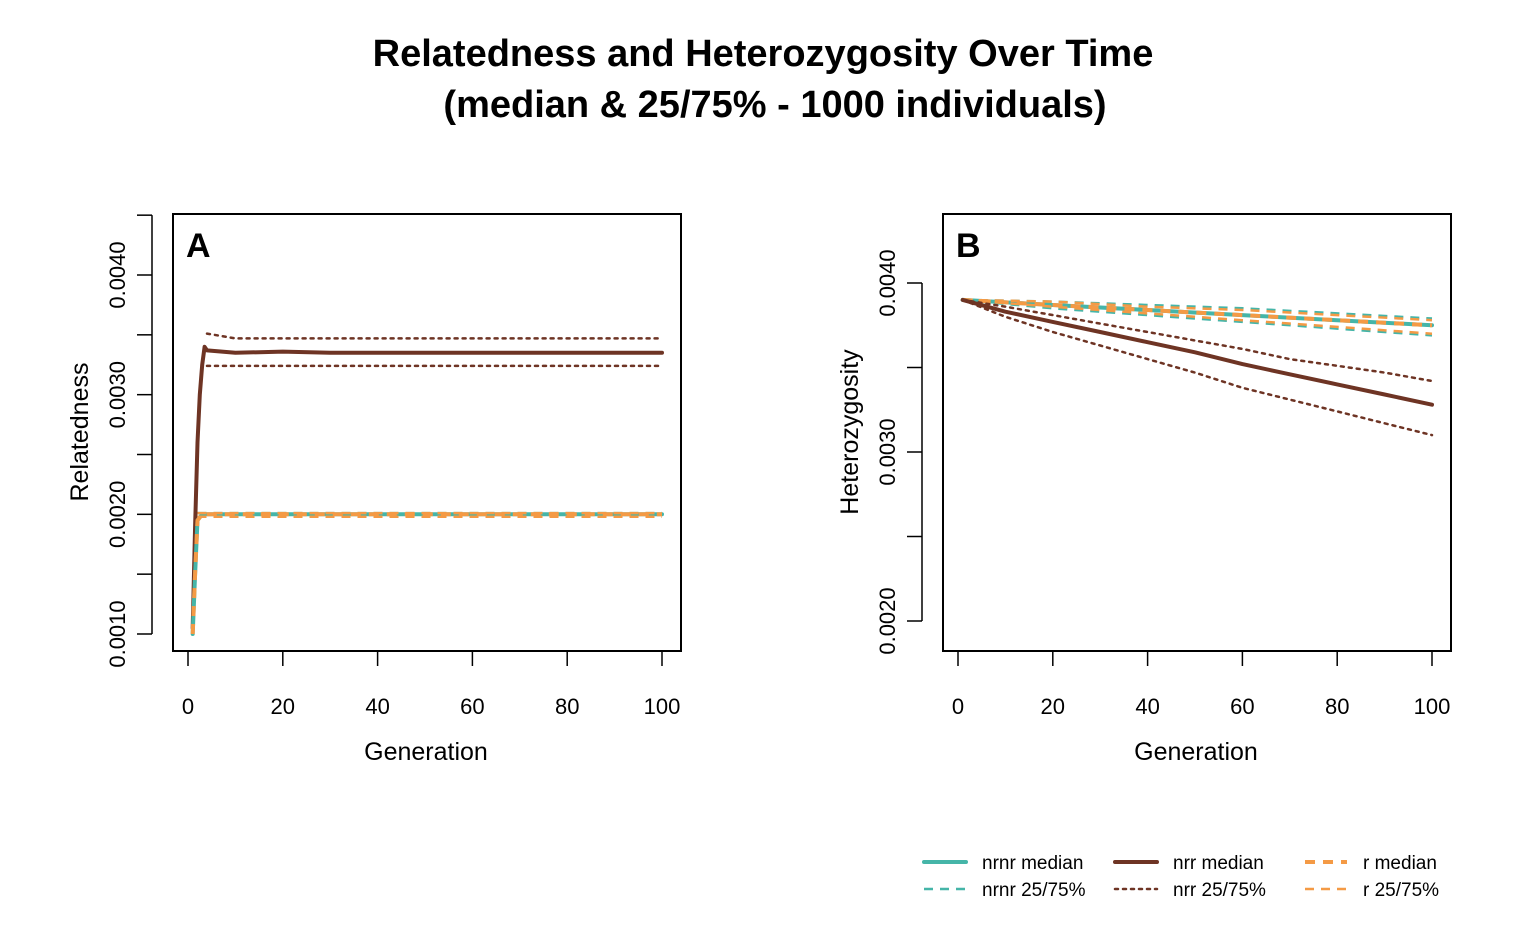 The image size is (1540, 951). I want to click on legend-label: nrnr median, so click(1032, 863).